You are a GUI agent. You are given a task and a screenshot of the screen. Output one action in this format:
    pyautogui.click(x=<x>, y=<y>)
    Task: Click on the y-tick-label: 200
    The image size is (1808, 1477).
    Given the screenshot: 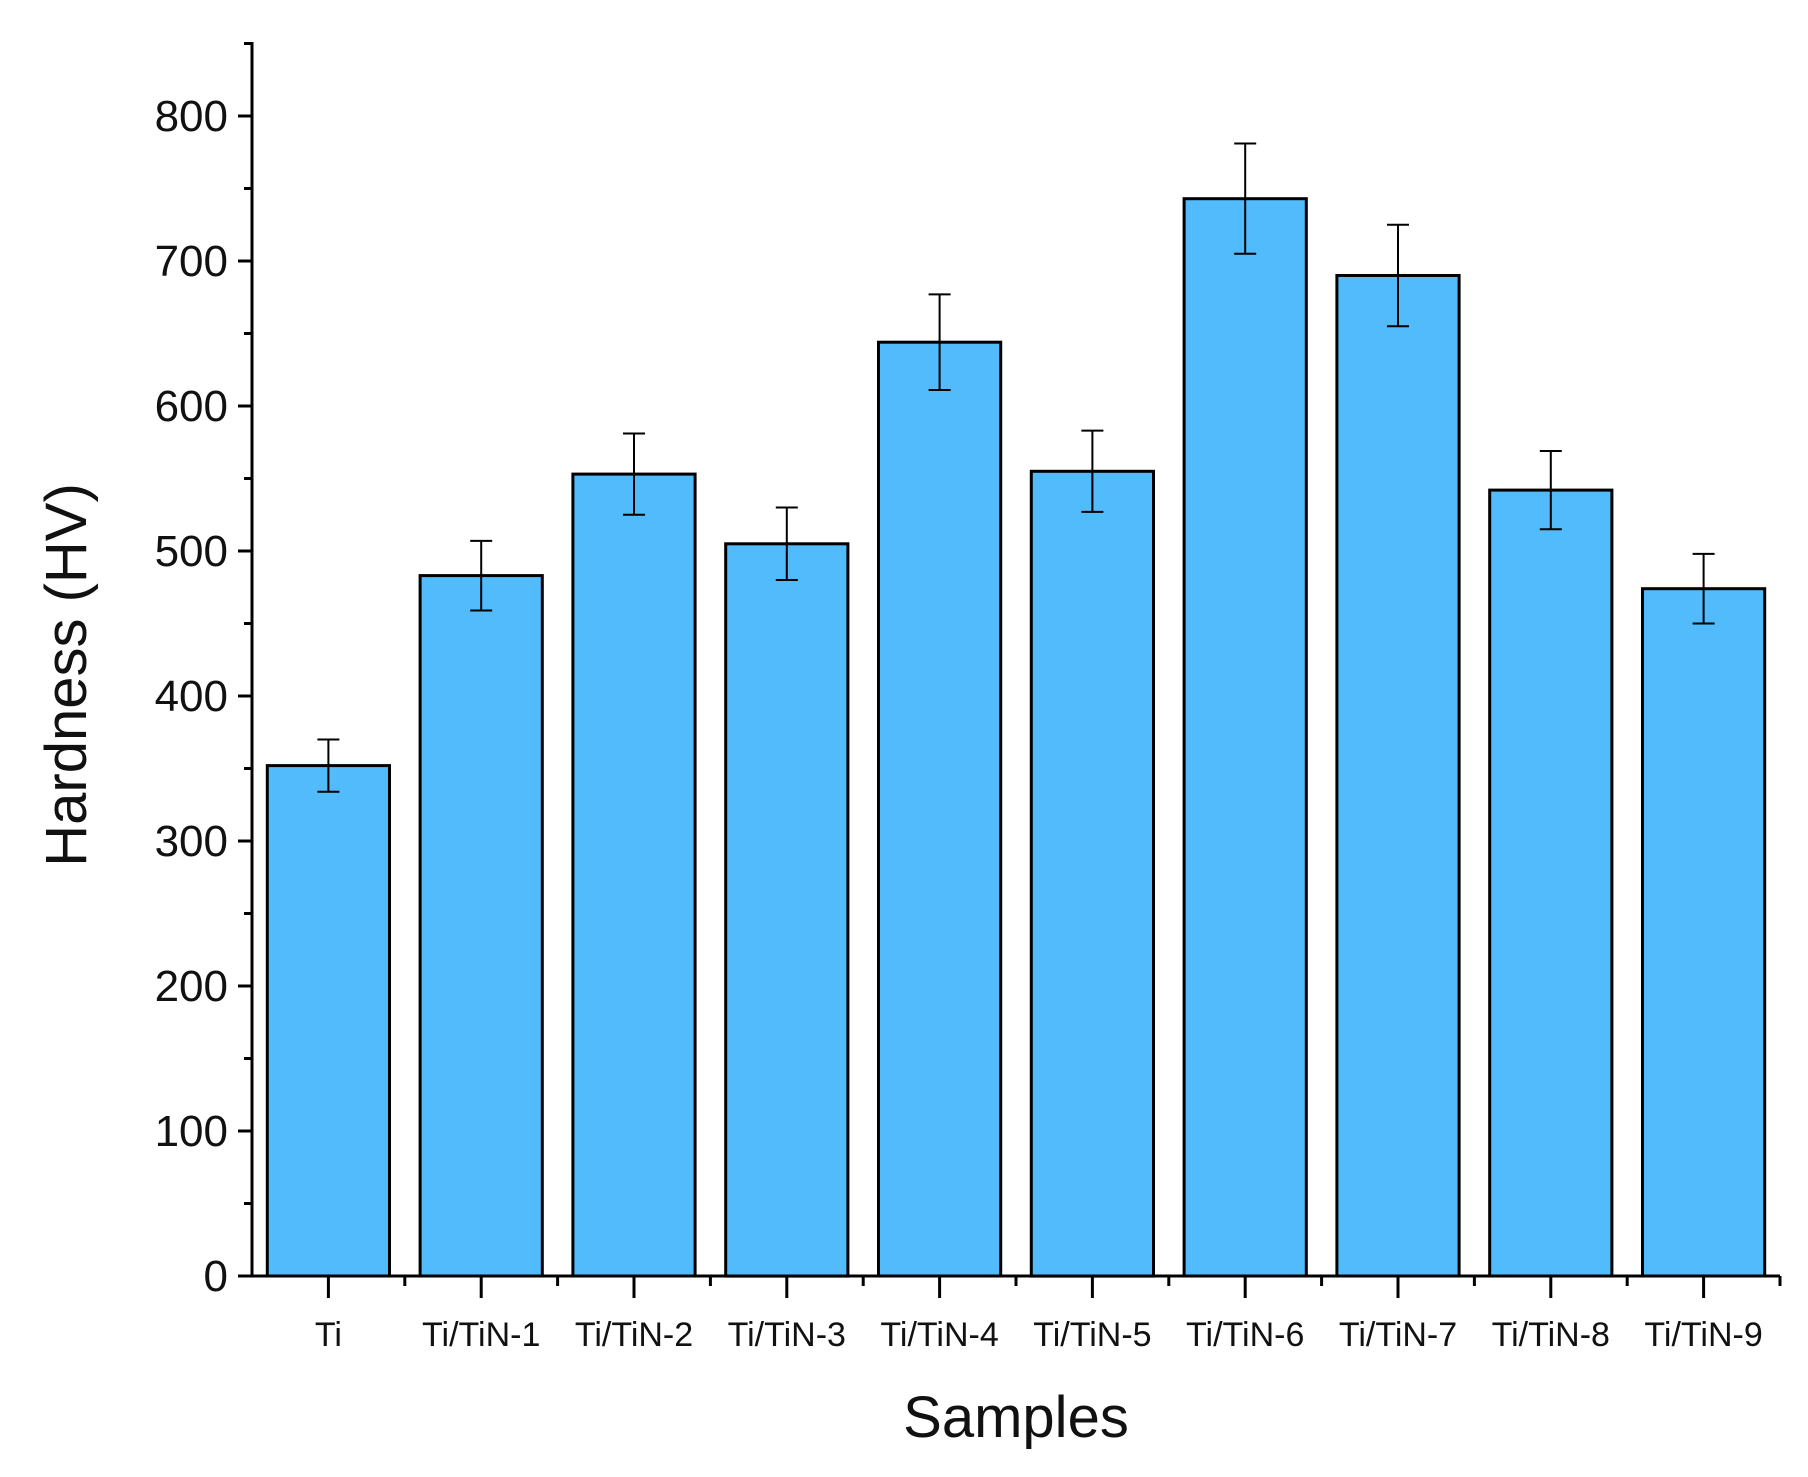 What is the action you would take?
    pyautogui.click(x=191, y=986)
    